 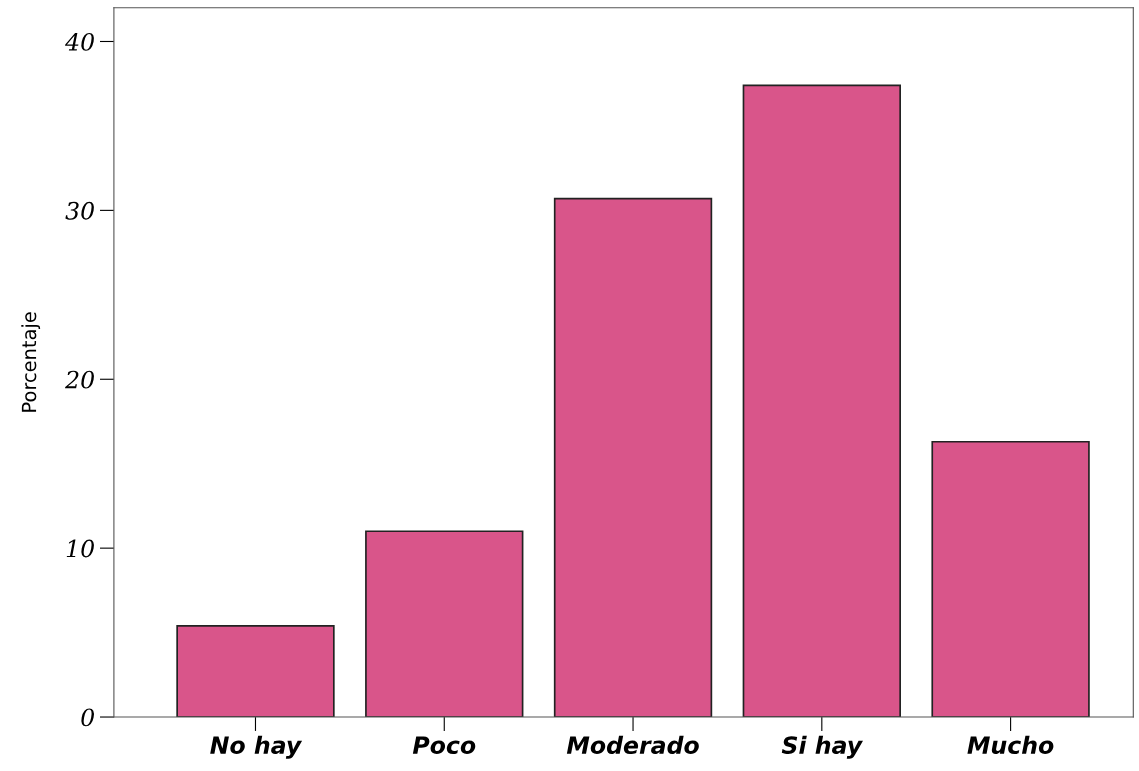 What do you see at coordinates (79, 210) in the screenshot?
I see `y-tick-label: 30` at bounding box center [79, 210].